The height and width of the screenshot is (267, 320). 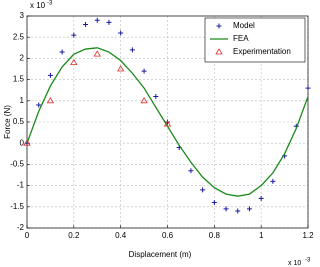 What do you see at coordinates (308, 261) in the screenshot?
I see `x-scale-exponent: -3` at bounding box center [308, 261].